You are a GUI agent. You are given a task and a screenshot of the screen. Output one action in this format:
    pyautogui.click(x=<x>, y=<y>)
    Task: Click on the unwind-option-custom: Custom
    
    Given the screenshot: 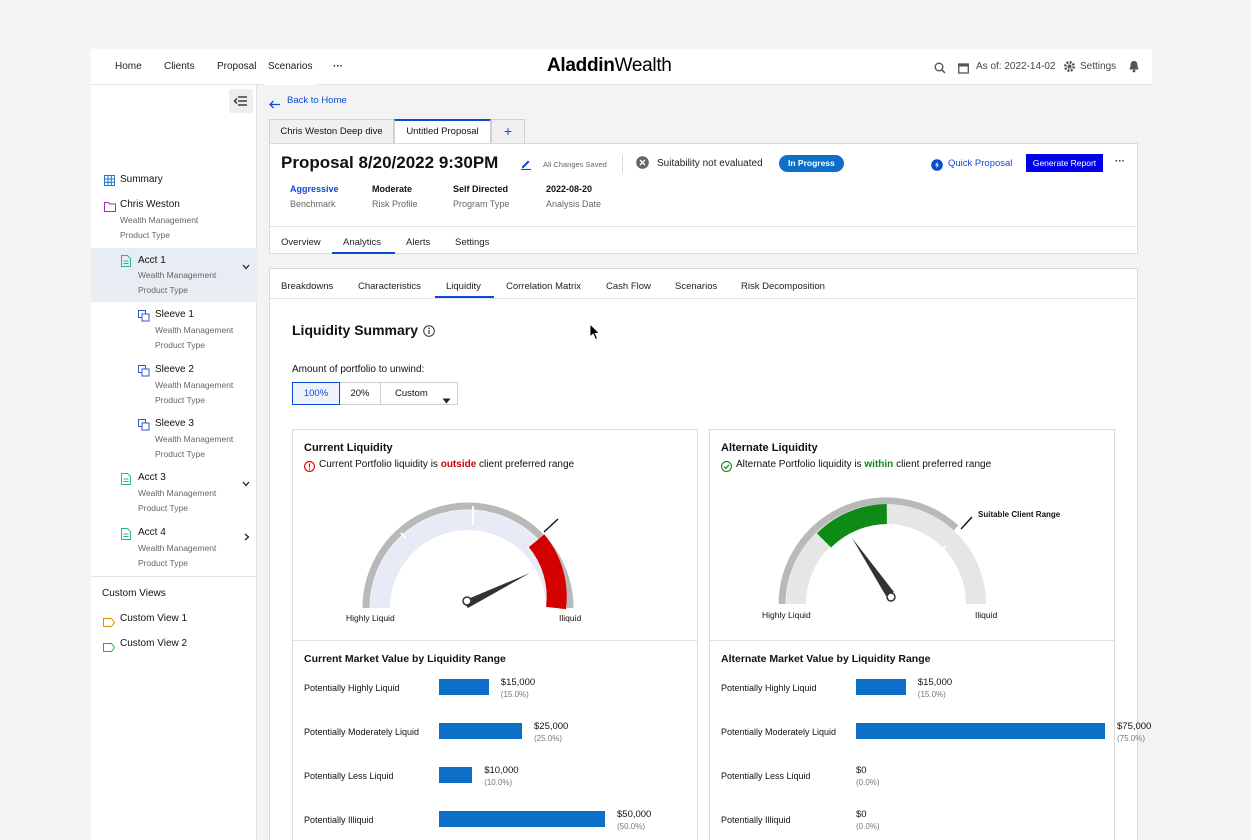 What is the action you would take?
    pyautogui.click(x=411, y=393)
    